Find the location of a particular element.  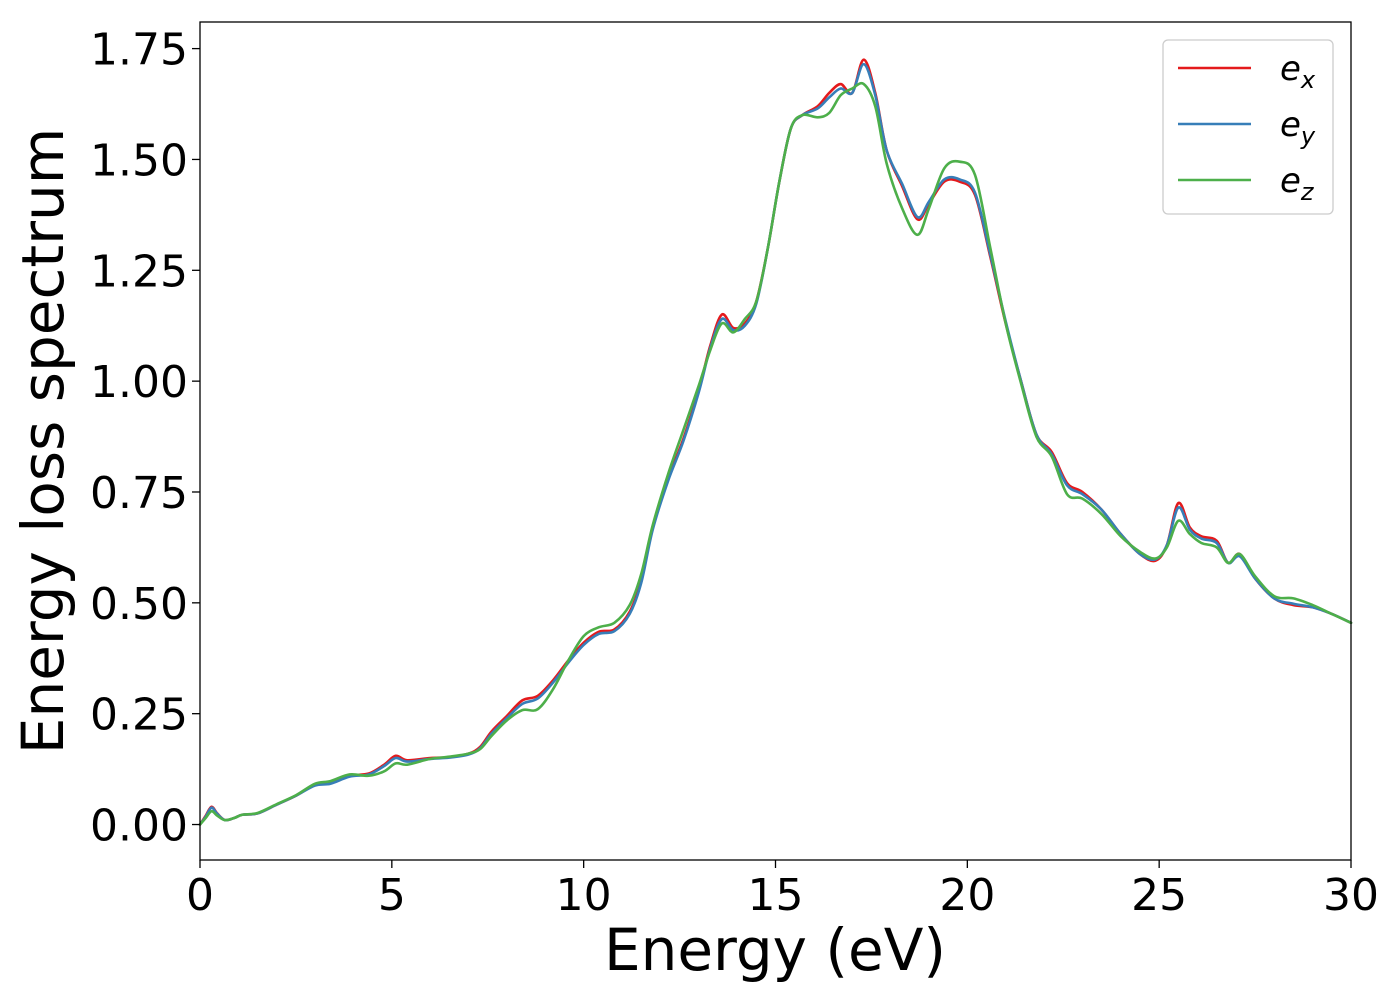

legend-label-subscript: z is located at coordinates (1307, 192).